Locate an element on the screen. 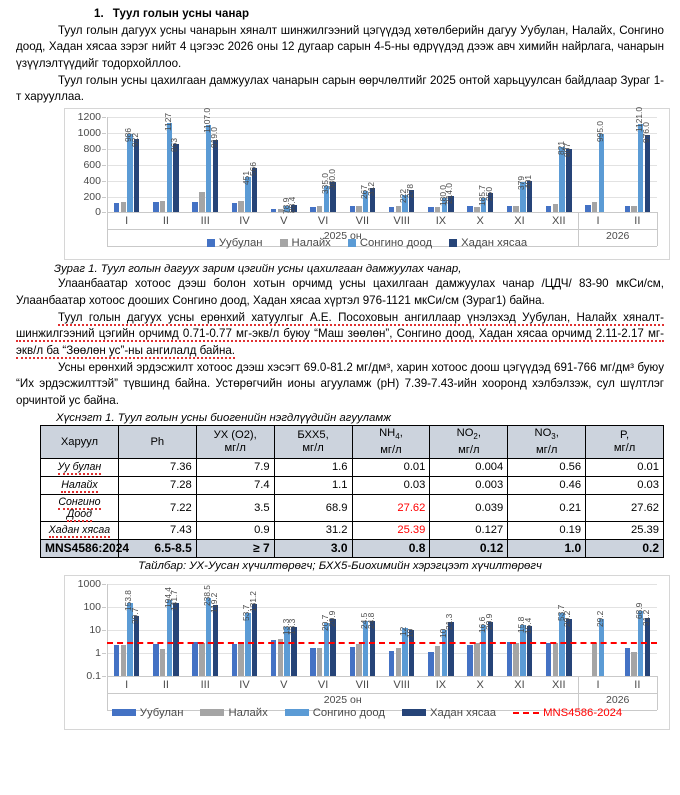 The width and height of the screenshot is (680, 795). bar-data-label: 995.0 is located at coordinates (599, 131).